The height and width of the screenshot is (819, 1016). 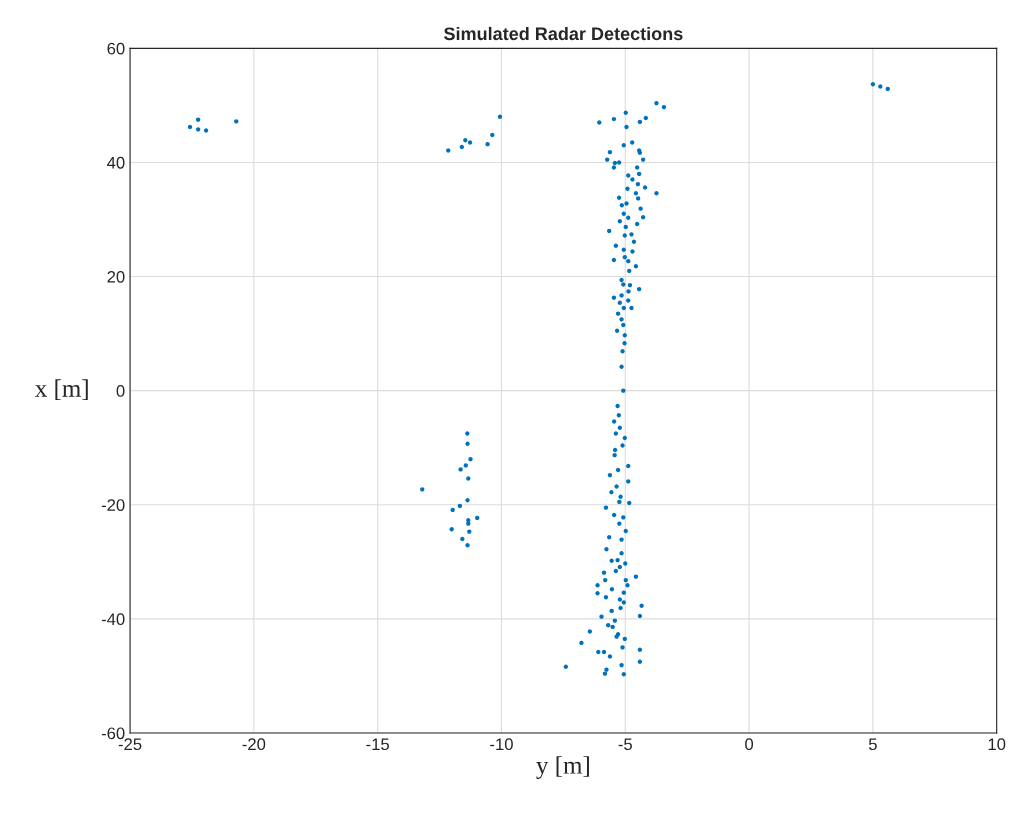 I want to click on y-tick-label: 20, so click(x=116, y=276).